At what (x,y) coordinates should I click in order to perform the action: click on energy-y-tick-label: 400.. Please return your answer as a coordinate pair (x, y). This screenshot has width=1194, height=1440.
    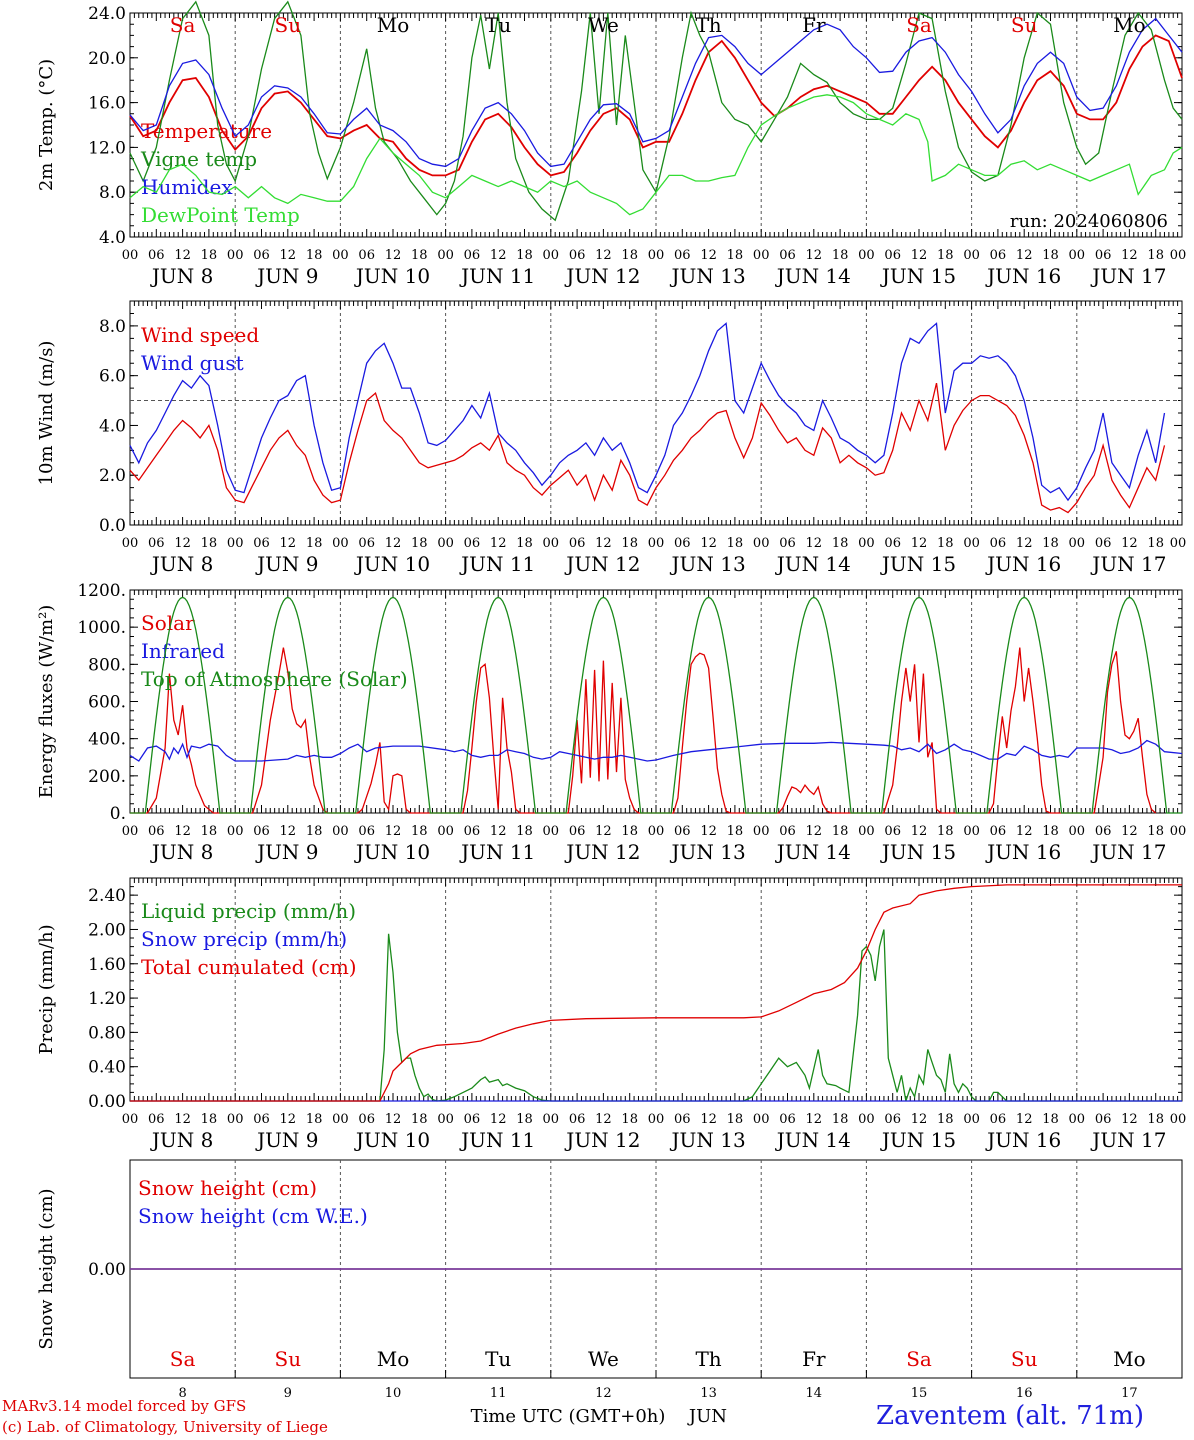
    Looking at the image, I should click on (107, 740).